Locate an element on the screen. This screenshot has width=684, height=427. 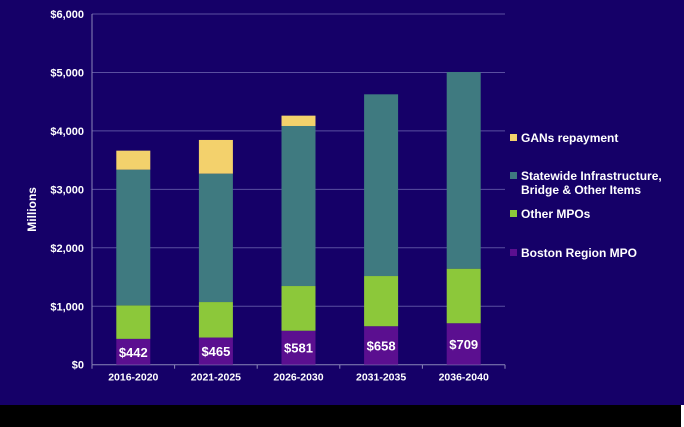
legend-item-boston-mpo: Boston Region MPO is located at coordinates (573, 253).